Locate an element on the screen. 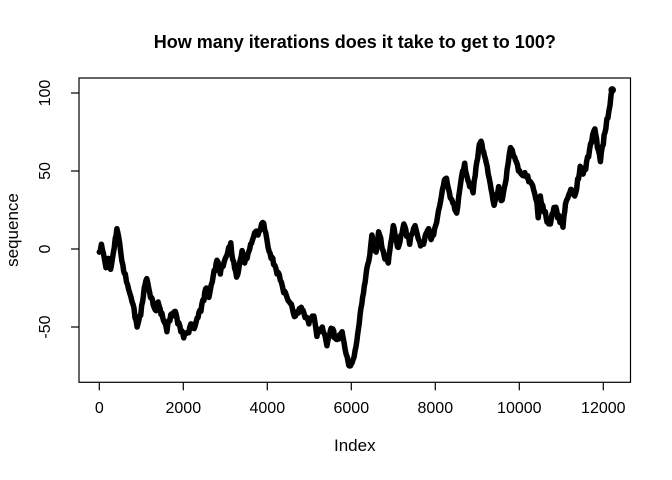 The width and height of the screenshot is (672, 480). y-tick-label: -50 is located at coordinates (45, 326).